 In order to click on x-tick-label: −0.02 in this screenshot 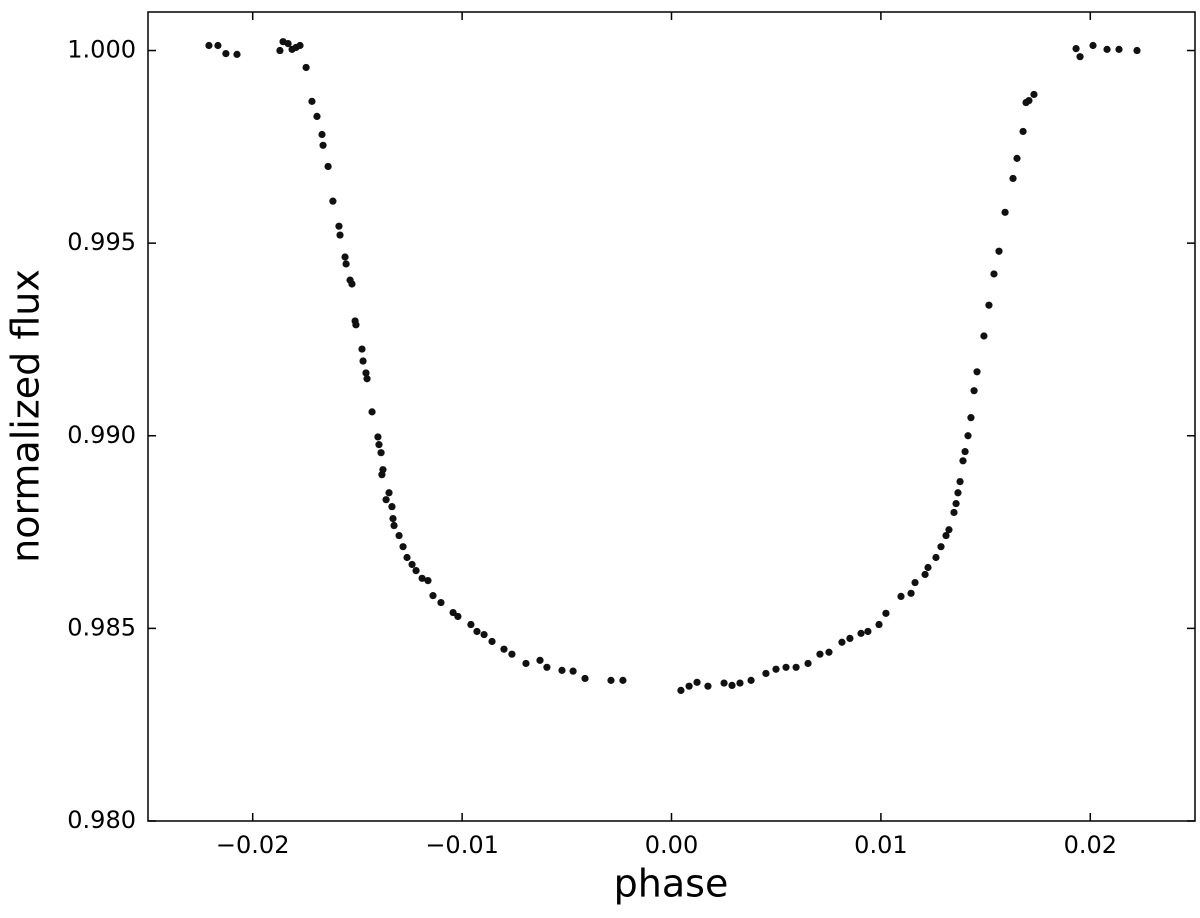, I will do `click(253, 845)`.